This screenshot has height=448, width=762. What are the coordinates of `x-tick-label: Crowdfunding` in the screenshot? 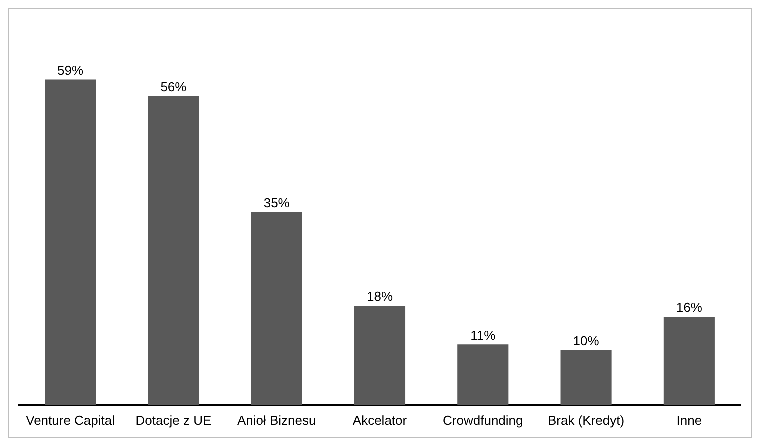 It's located at (483, 420).